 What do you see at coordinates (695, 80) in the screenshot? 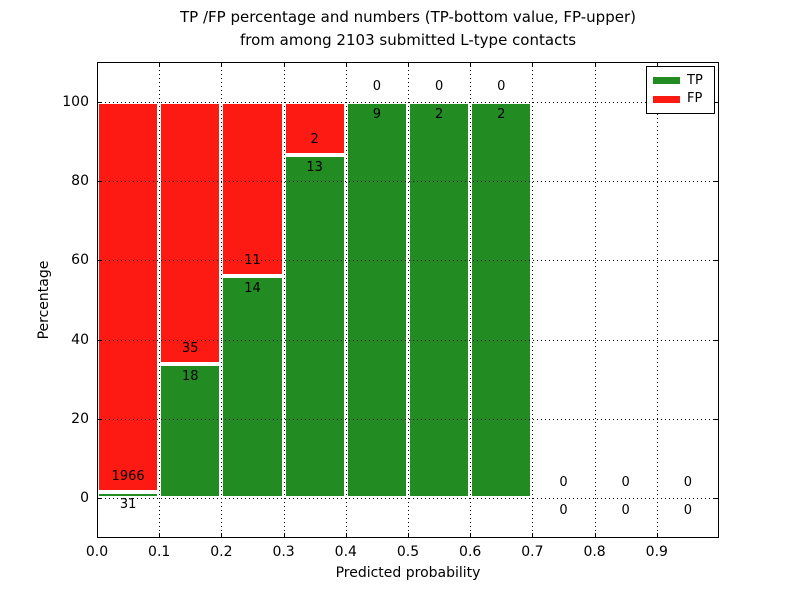
I see `legend-tp-label: TP` at bounding box center [695, 80].